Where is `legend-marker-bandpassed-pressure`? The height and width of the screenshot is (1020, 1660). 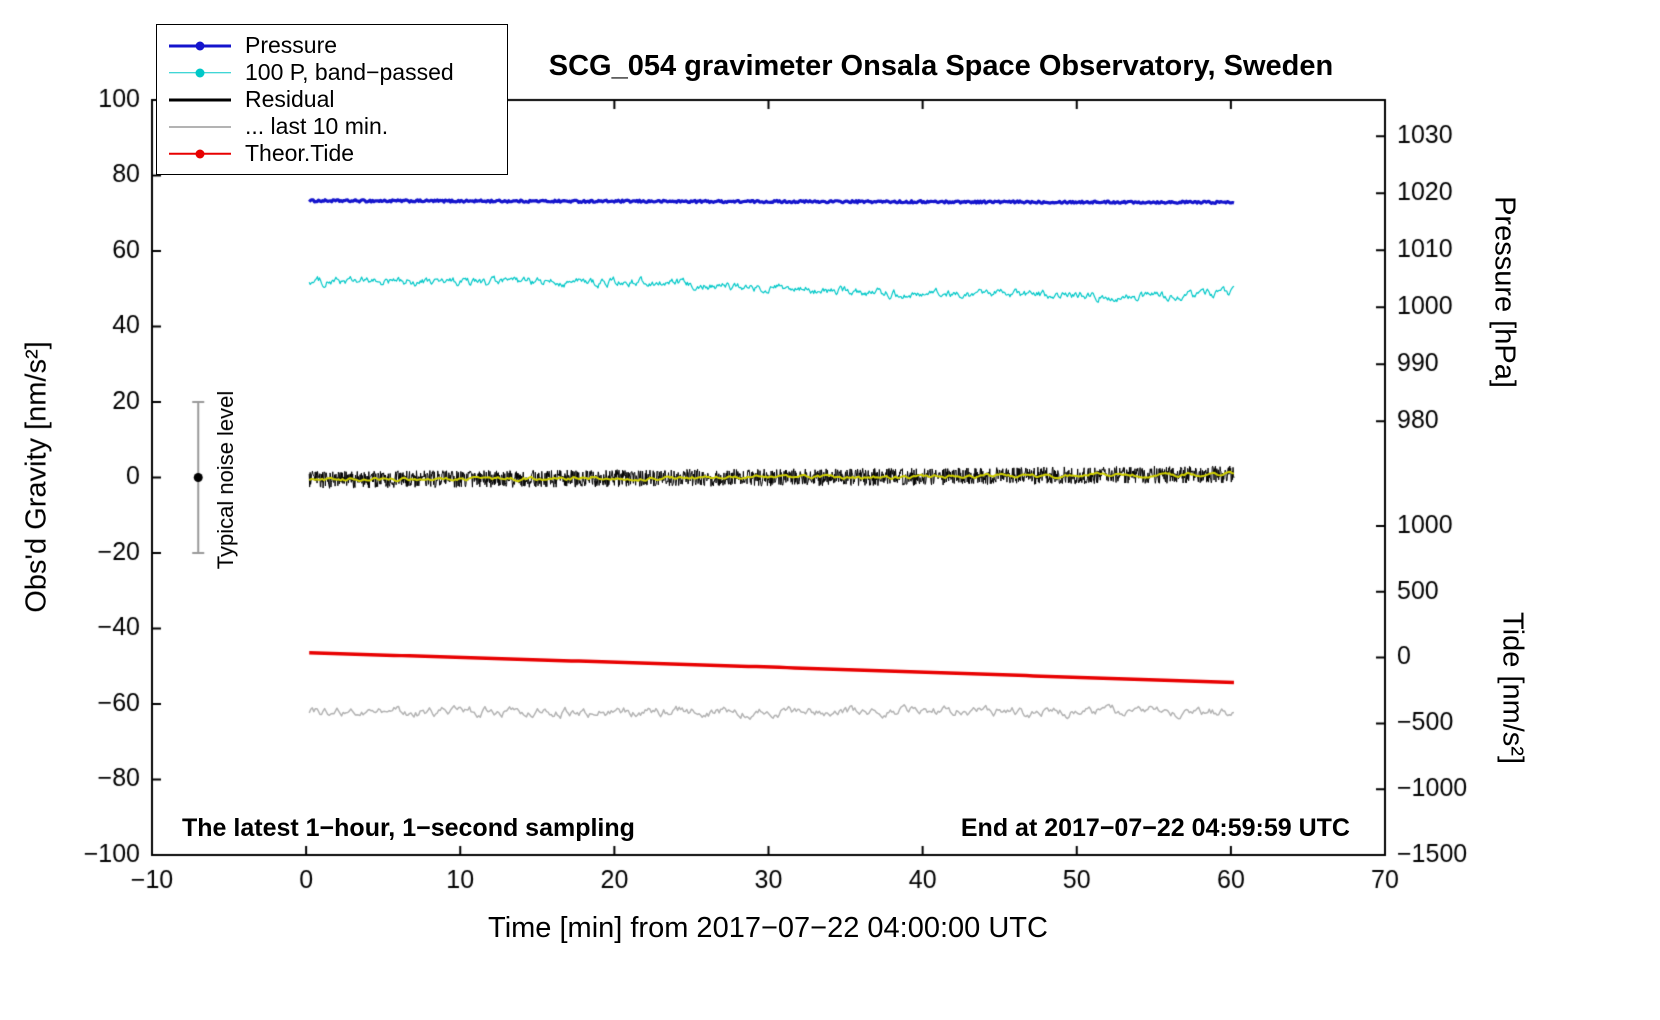 legend-marker-bandpassed-pressure is located at coordinates (200, 73).